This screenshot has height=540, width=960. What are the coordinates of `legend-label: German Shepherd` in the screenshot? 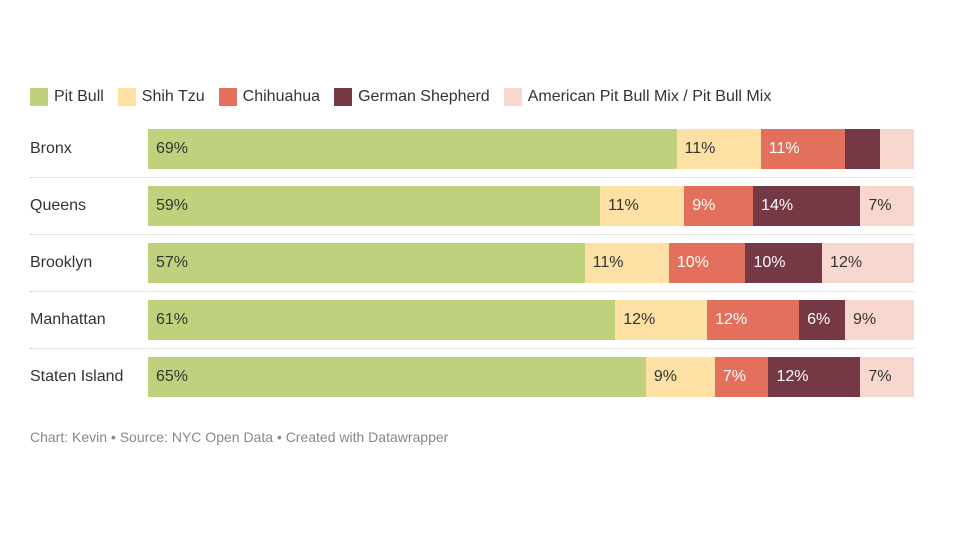 It's located at (424, 96).